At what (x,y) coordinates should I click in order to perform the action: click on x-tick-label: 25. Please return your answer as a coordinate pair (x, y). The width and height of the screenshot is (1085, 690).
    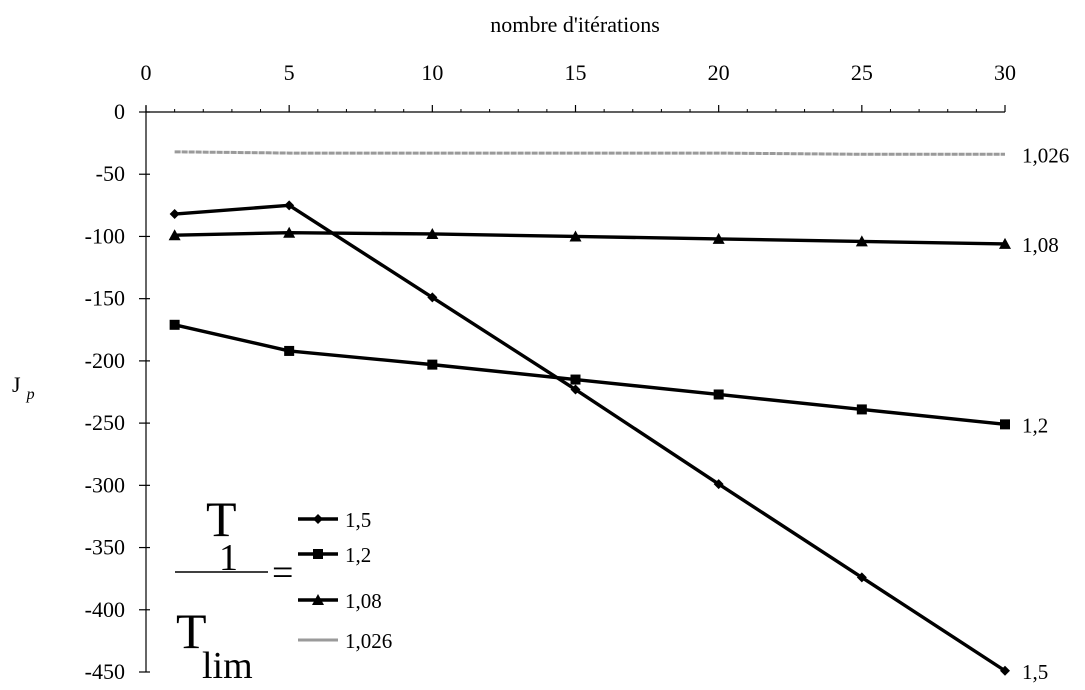
    Looking at the image, I should click on (862, 72).